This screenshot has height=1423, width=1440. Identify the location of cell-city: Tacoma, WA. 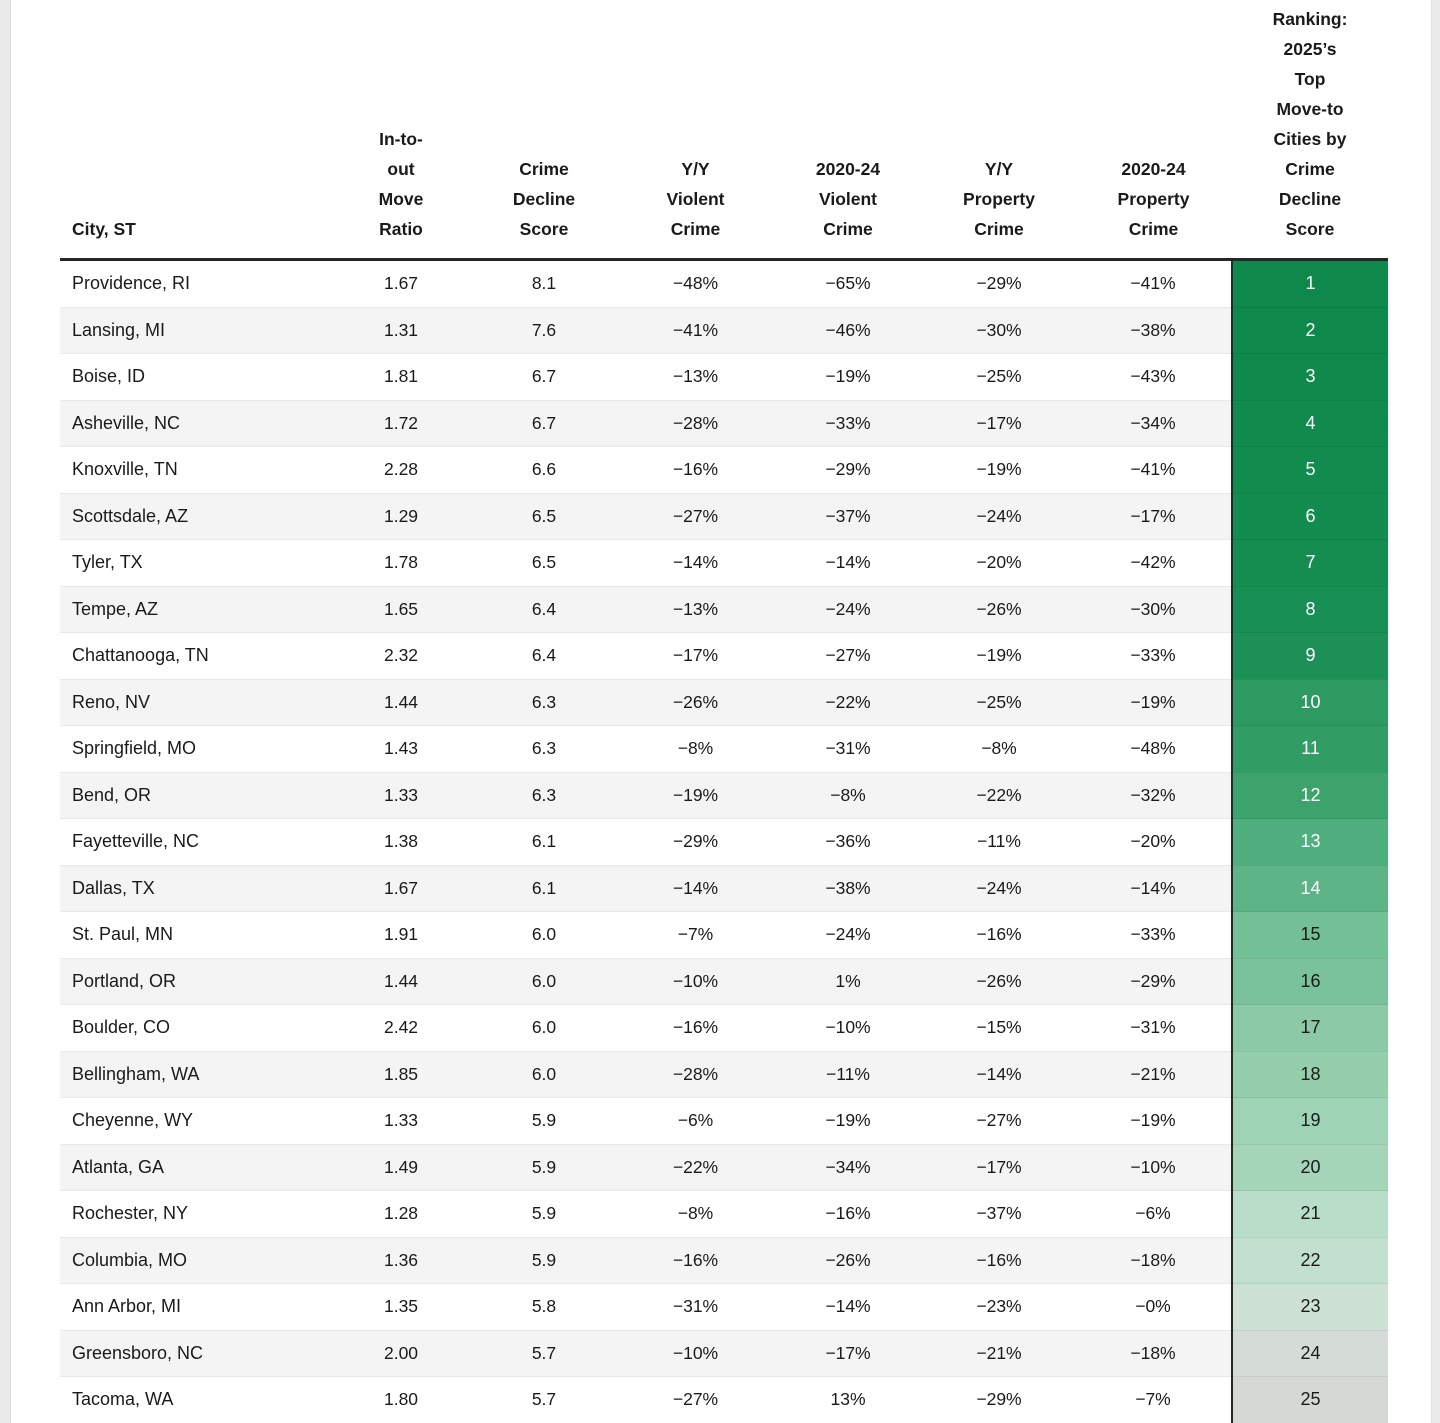
(196, 1399).